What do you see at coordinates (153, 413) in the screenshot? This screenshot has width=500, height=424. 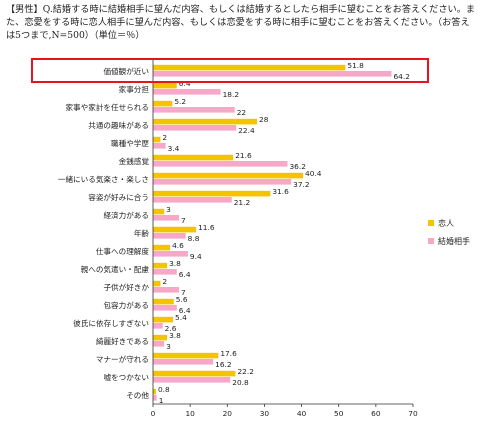 I see `x-tick-label: 0` at bounding box center [153, 413].